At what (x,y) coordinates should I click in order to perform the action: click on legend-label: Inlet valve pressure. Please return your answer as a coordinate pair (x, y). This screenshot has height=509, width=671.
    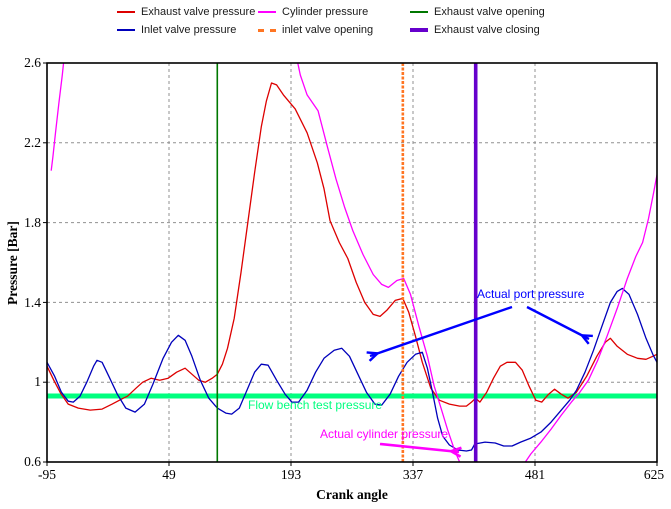
    Looking at the image, I should click on (189, 30).